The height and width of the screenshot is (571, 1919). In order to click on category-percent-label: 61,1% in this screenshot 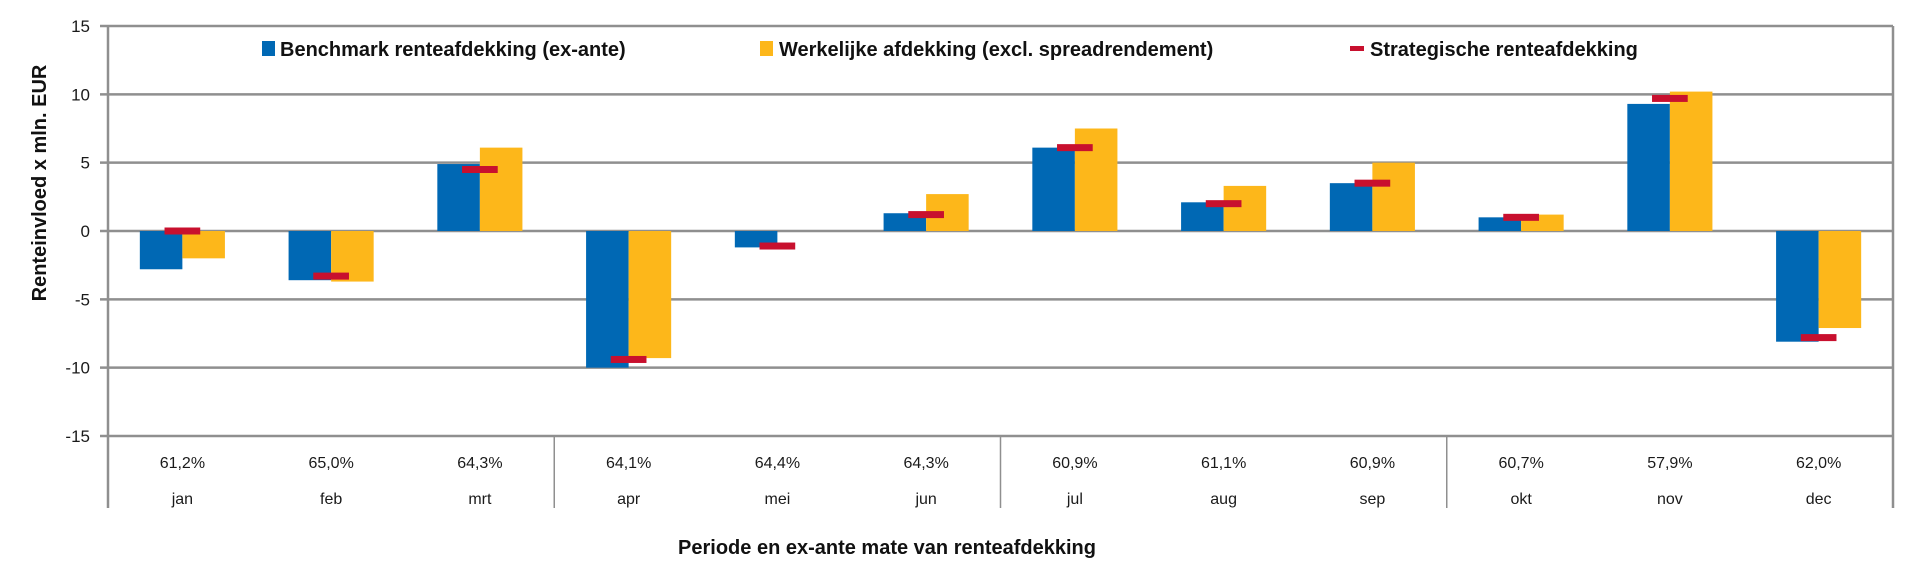, I will do `click(1223, 463)`.